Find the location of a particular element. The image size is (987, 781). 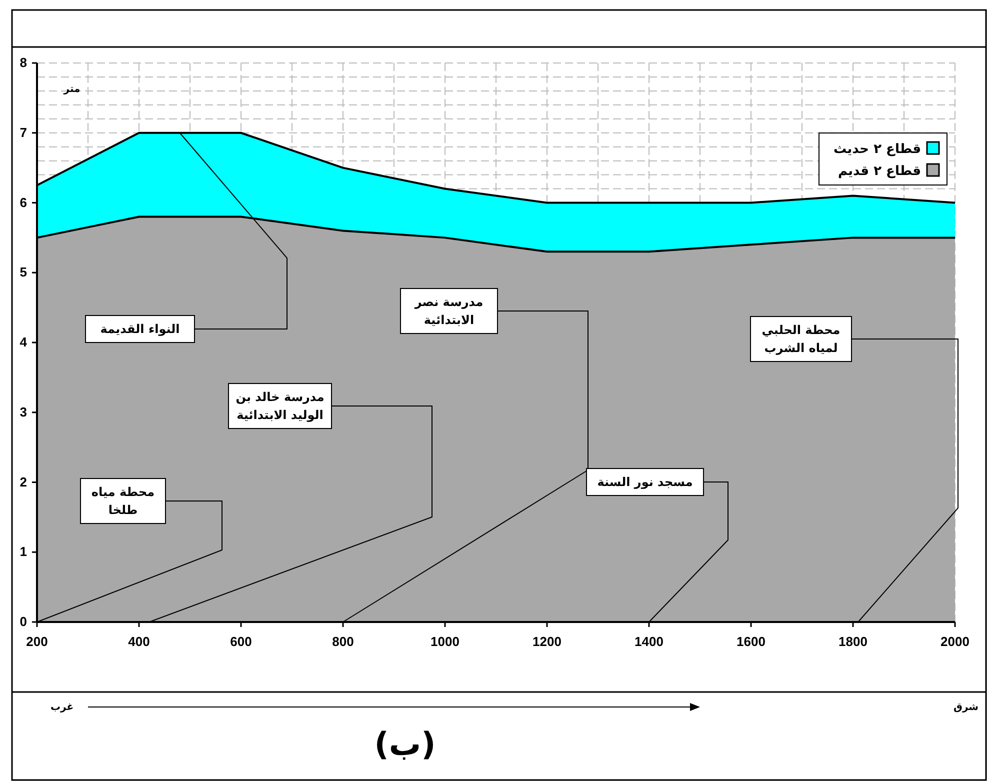

annotation: مسجد نور السنة is located at coordinates (645, 482).